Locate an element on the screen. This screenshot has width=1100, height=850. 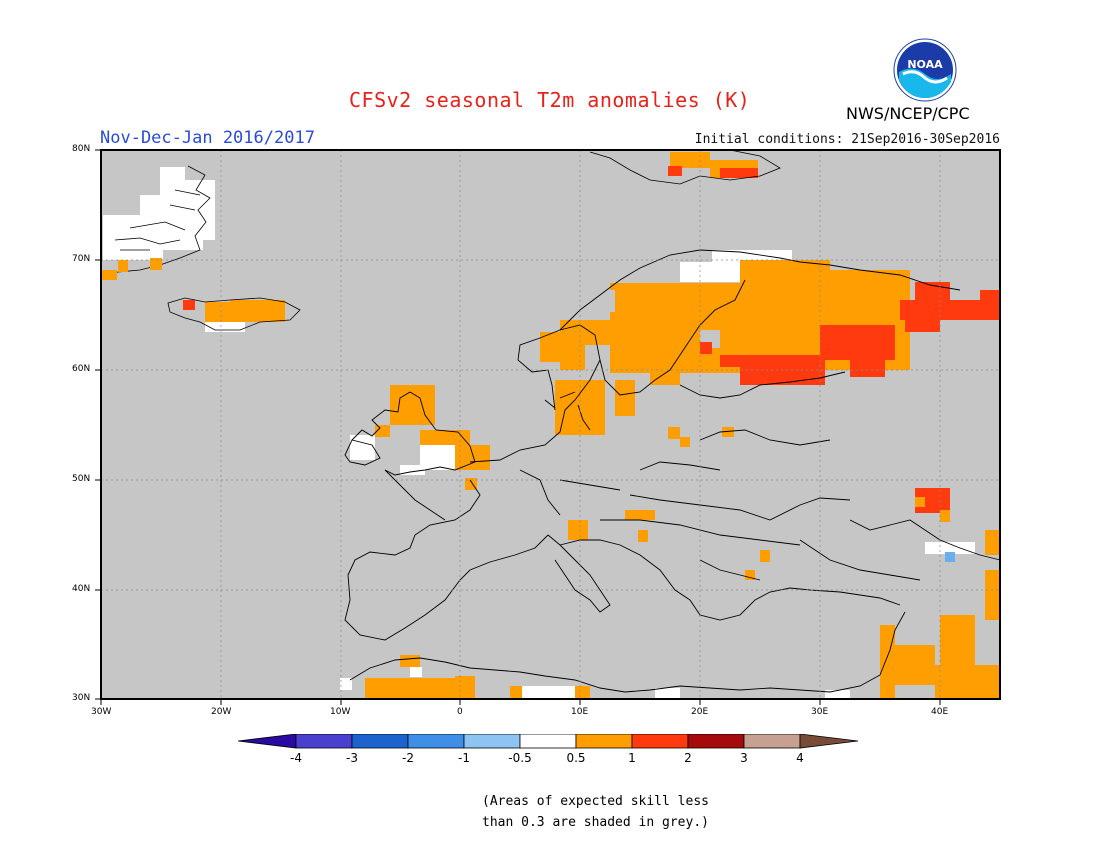
lat-label: 80N is located at coordinates (81, 149).